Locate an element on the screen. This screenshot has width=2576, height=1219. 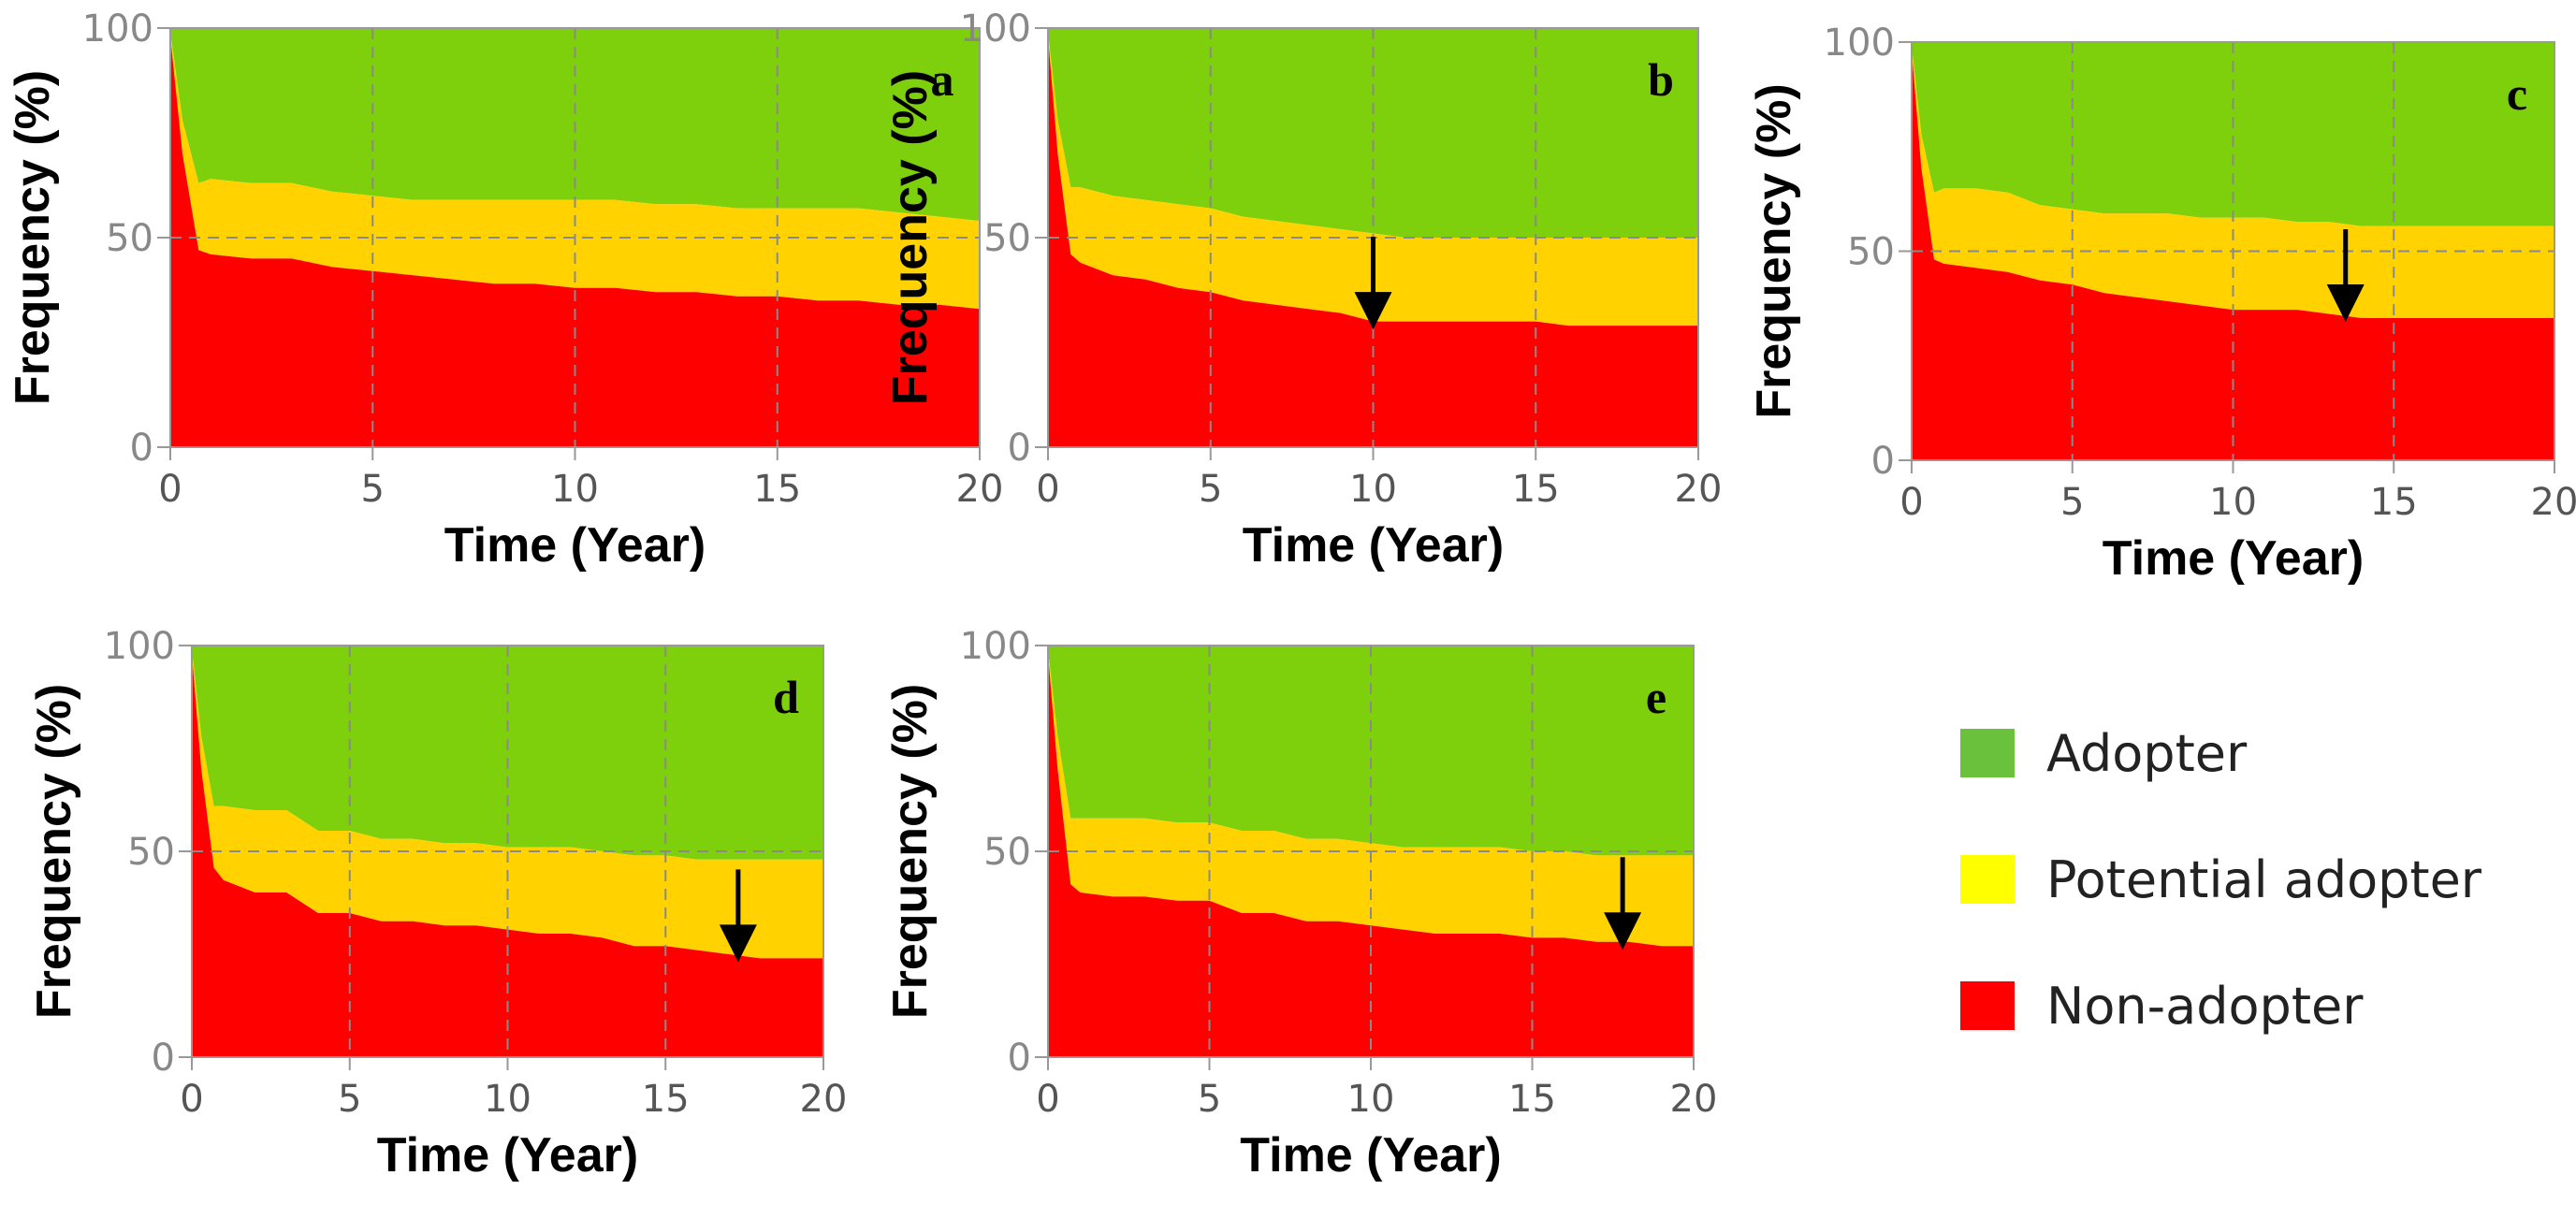
chart-panel-e: 0 50 100 0 5 10 15 20 Time (Year) Frequency (%) e is located at coordinates (1300, 904).